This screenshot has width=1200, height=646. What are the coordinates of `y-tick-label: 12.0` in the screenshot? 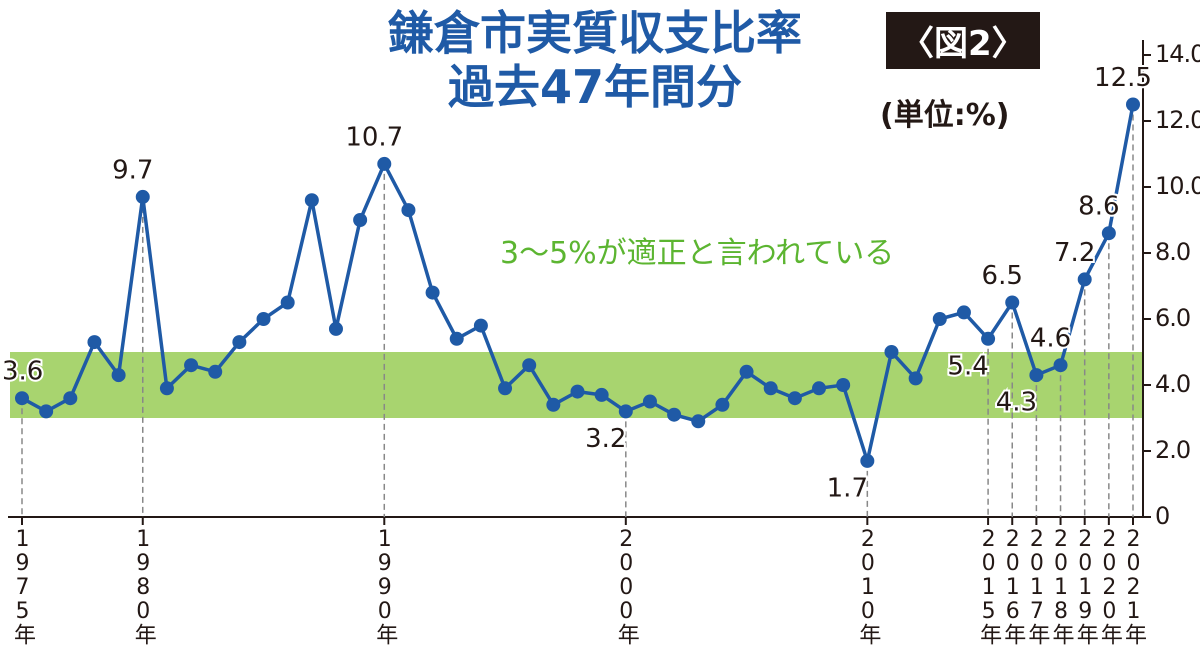 It's located at (1177, 120).